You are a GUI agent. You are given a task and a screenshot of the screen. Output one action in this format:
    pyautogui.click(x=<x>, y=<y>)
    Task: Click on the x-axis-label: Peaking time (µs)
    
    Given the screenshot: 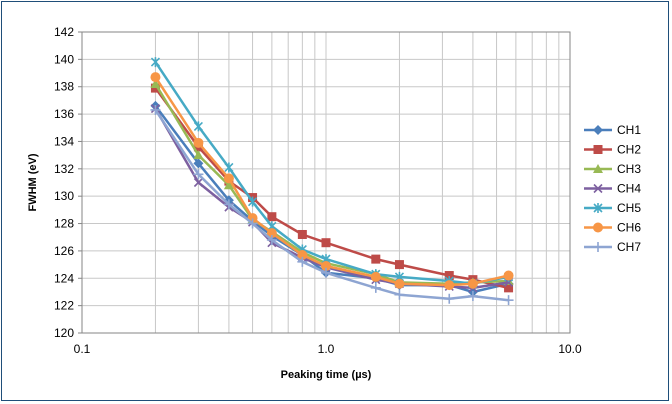 What is the action you would take?
    pyautogui.click(x=326, y=375)
    